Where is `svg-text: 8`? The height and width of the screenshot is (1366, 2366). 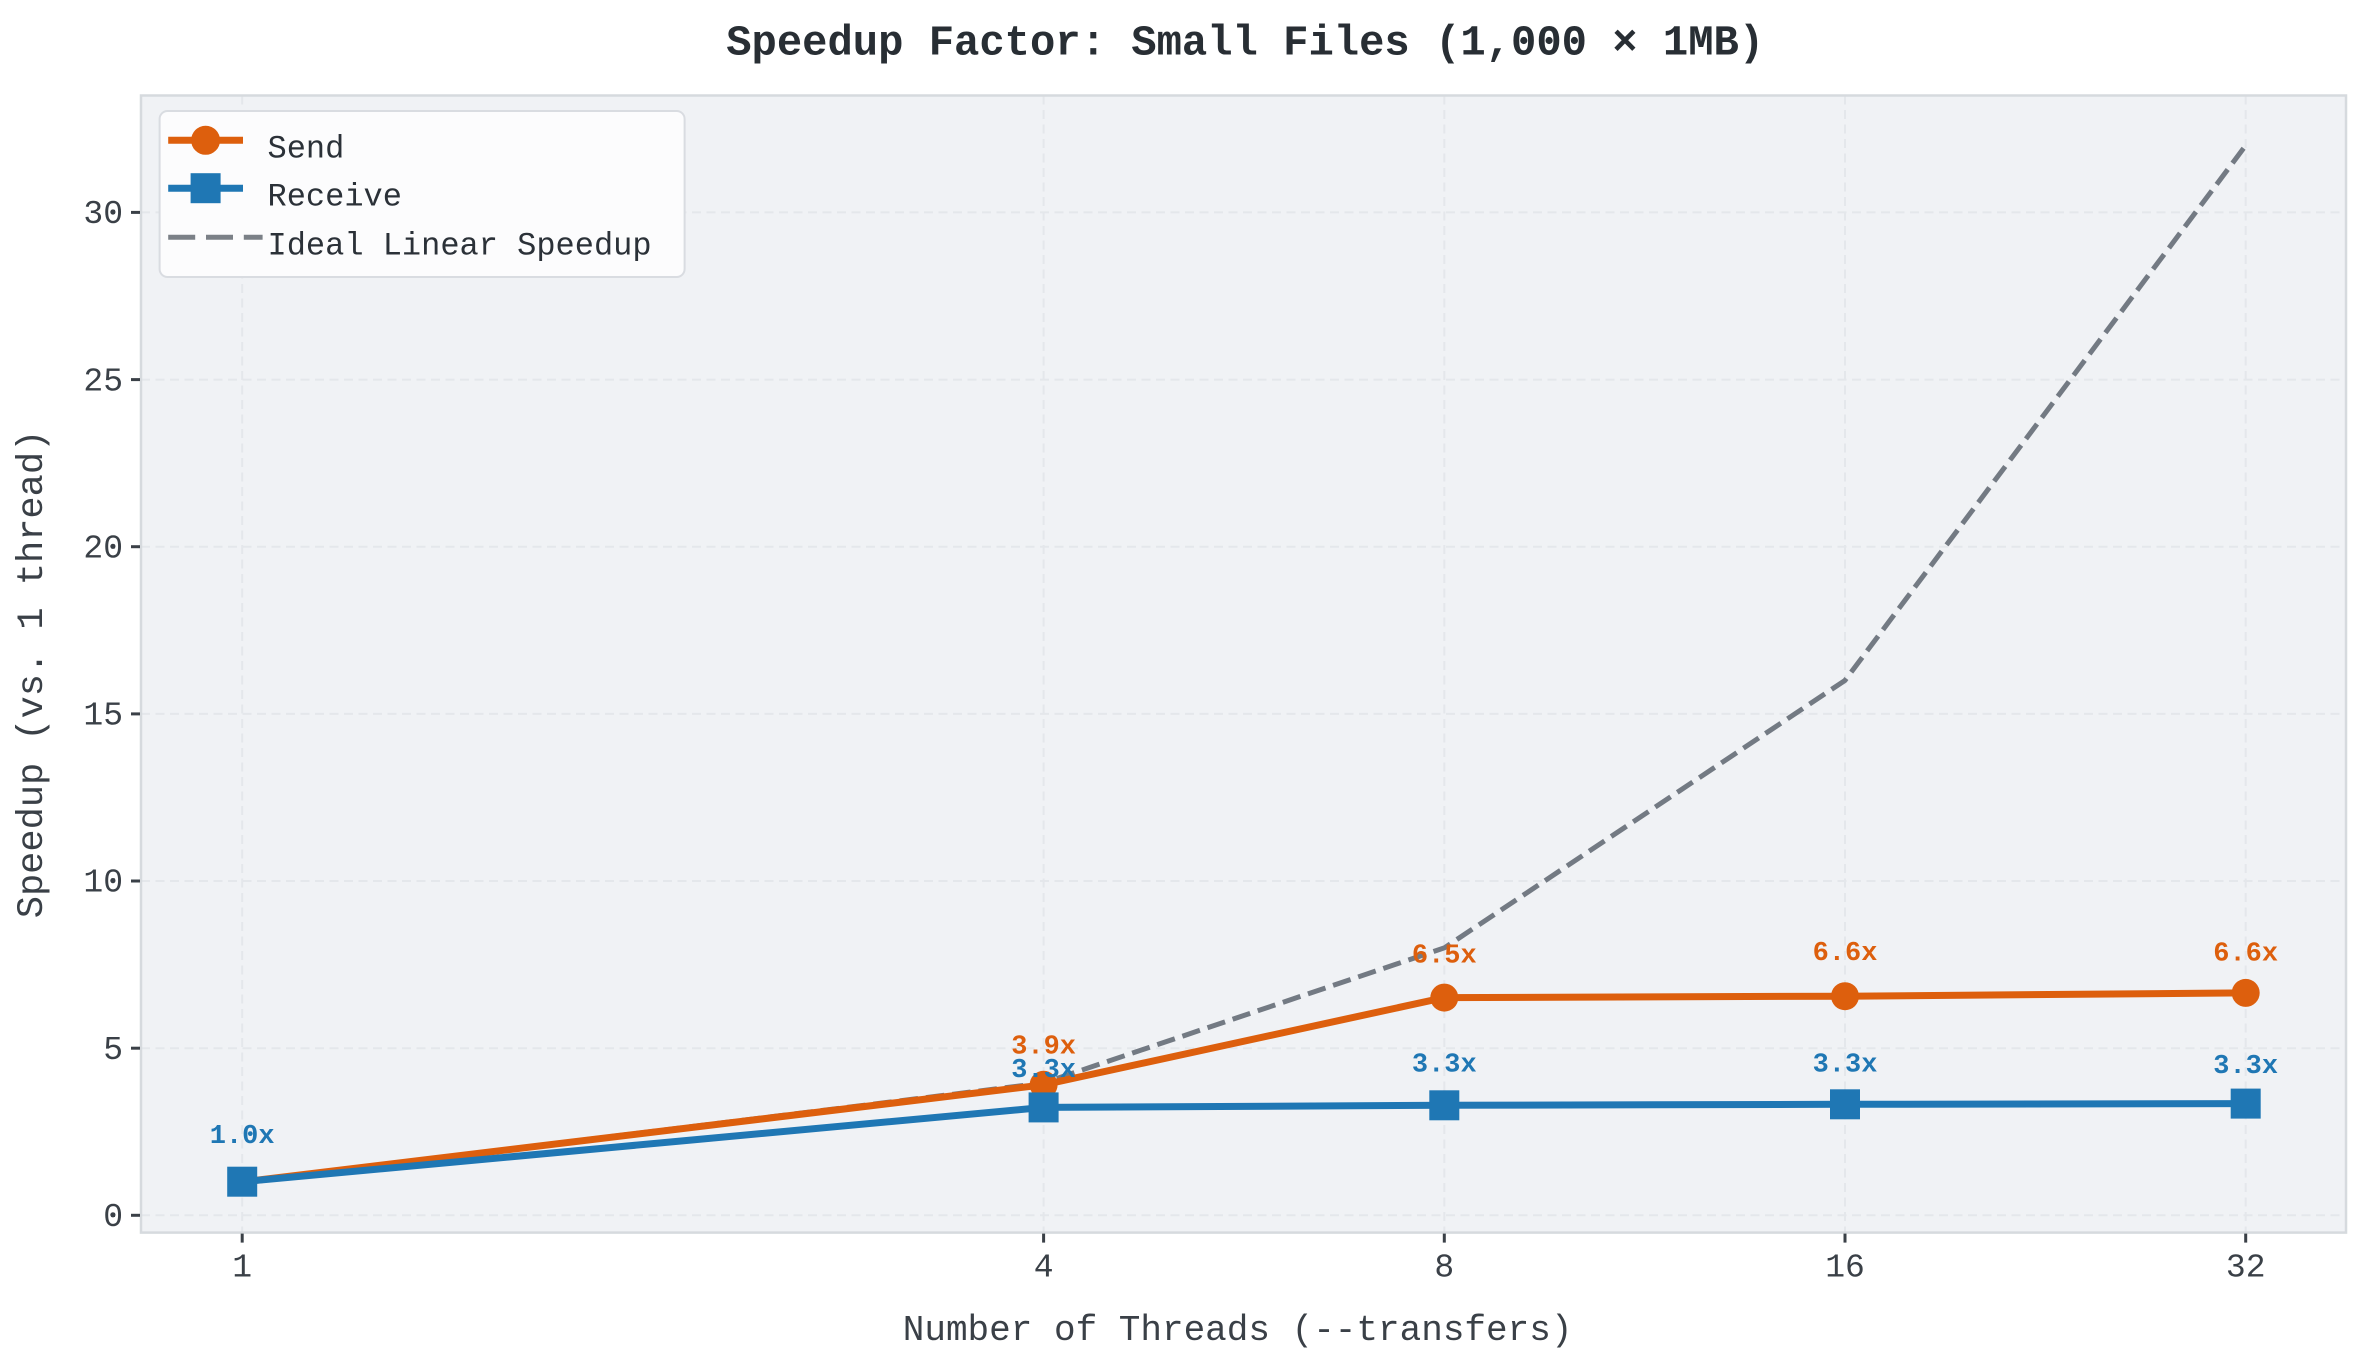 svg-text: 8 is located at coordinates (1444, 1268).